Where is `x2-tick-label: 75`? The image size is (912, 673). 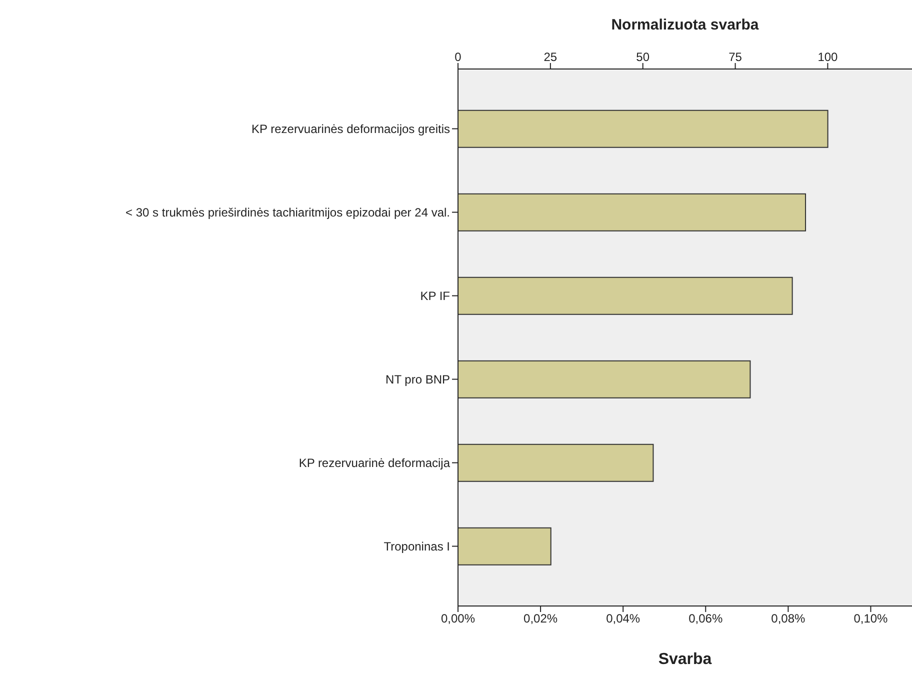
x2-tick-label: 75 is located at coordinates (735, 57).